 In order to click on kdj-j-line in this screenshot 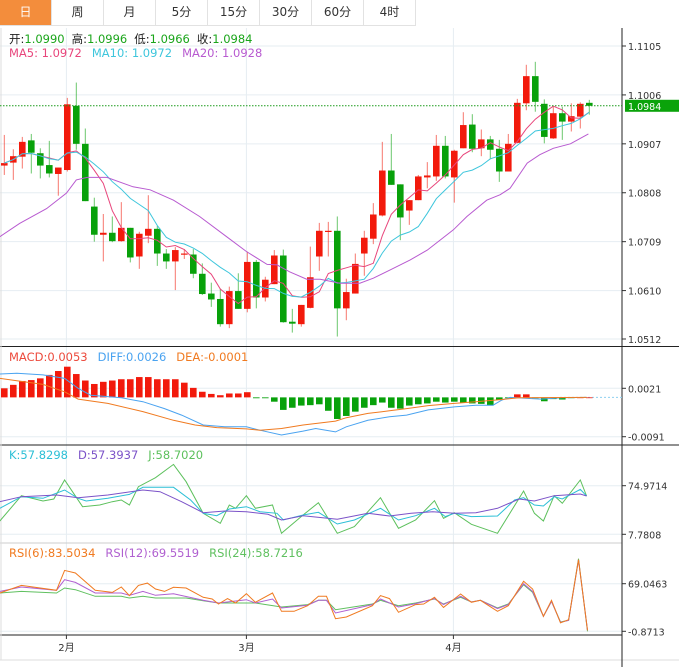, I will do `click(294, 499)`.